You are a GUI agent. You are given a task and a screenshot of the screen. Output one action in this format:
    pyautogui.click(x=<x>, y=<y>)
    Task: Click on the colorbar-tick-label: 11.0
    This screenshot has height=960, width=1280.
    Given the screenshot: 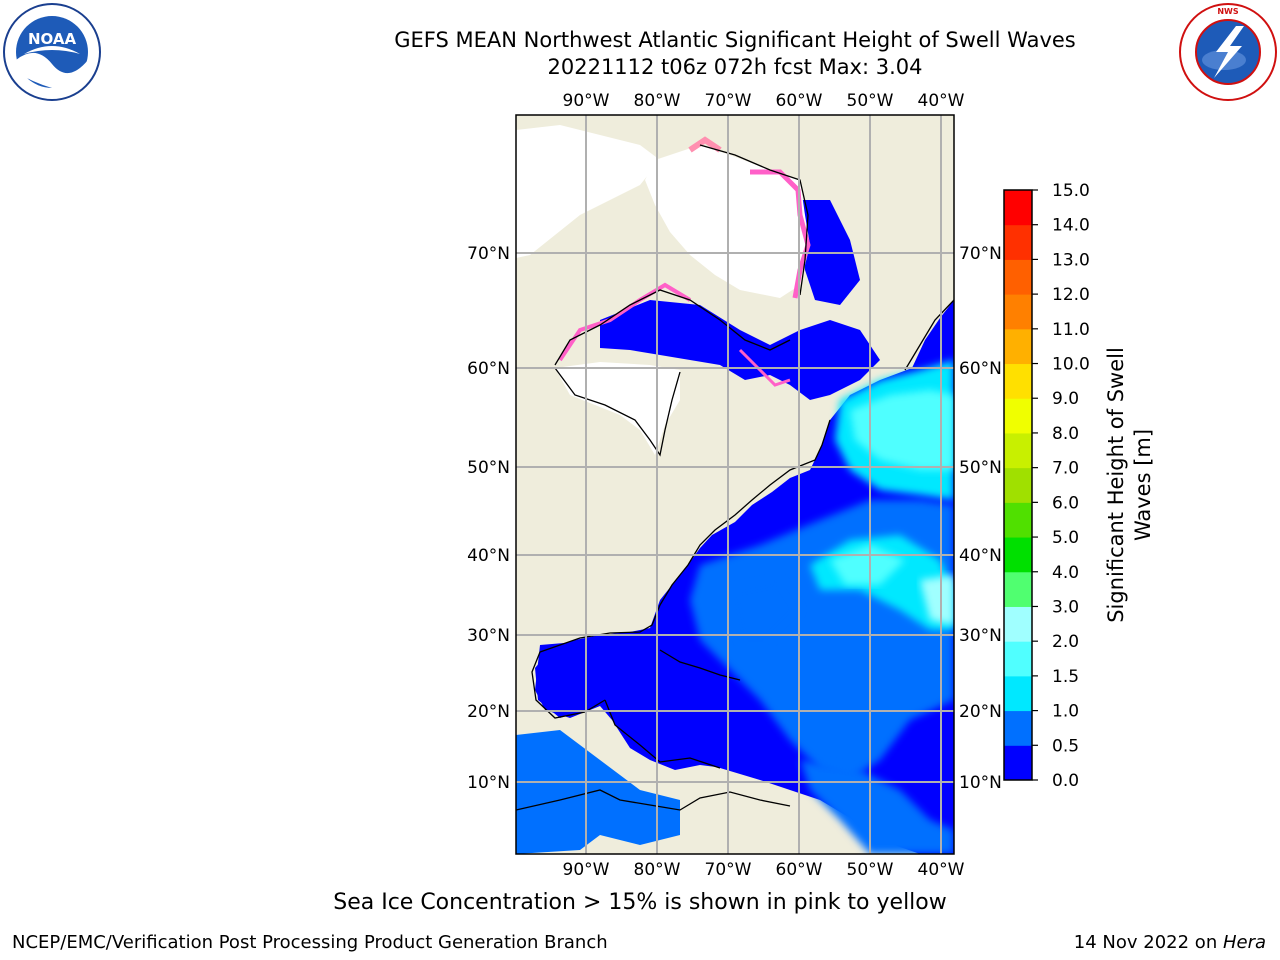 What is the action you would take?
    pyautogui.click(x=1071, y=330)
    